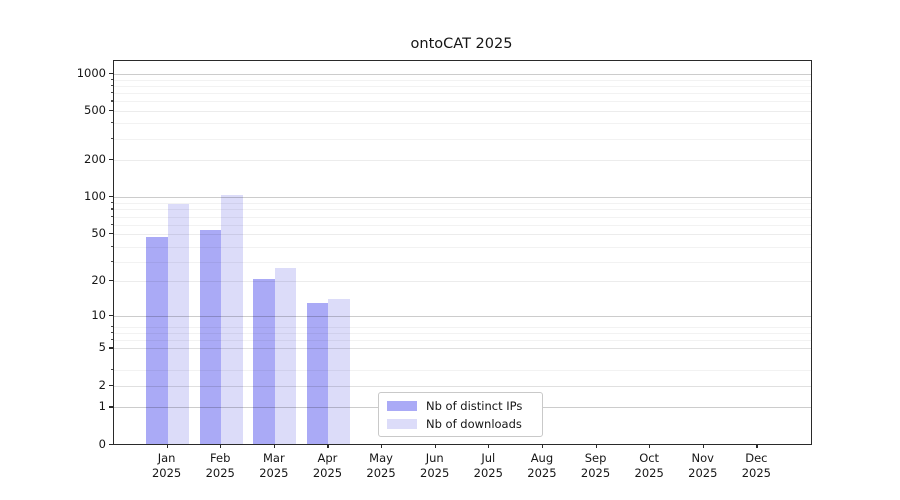 The image size is (900, 500). I want to click on x-tick-label-feb: Feb 2025, so click(220, 465).